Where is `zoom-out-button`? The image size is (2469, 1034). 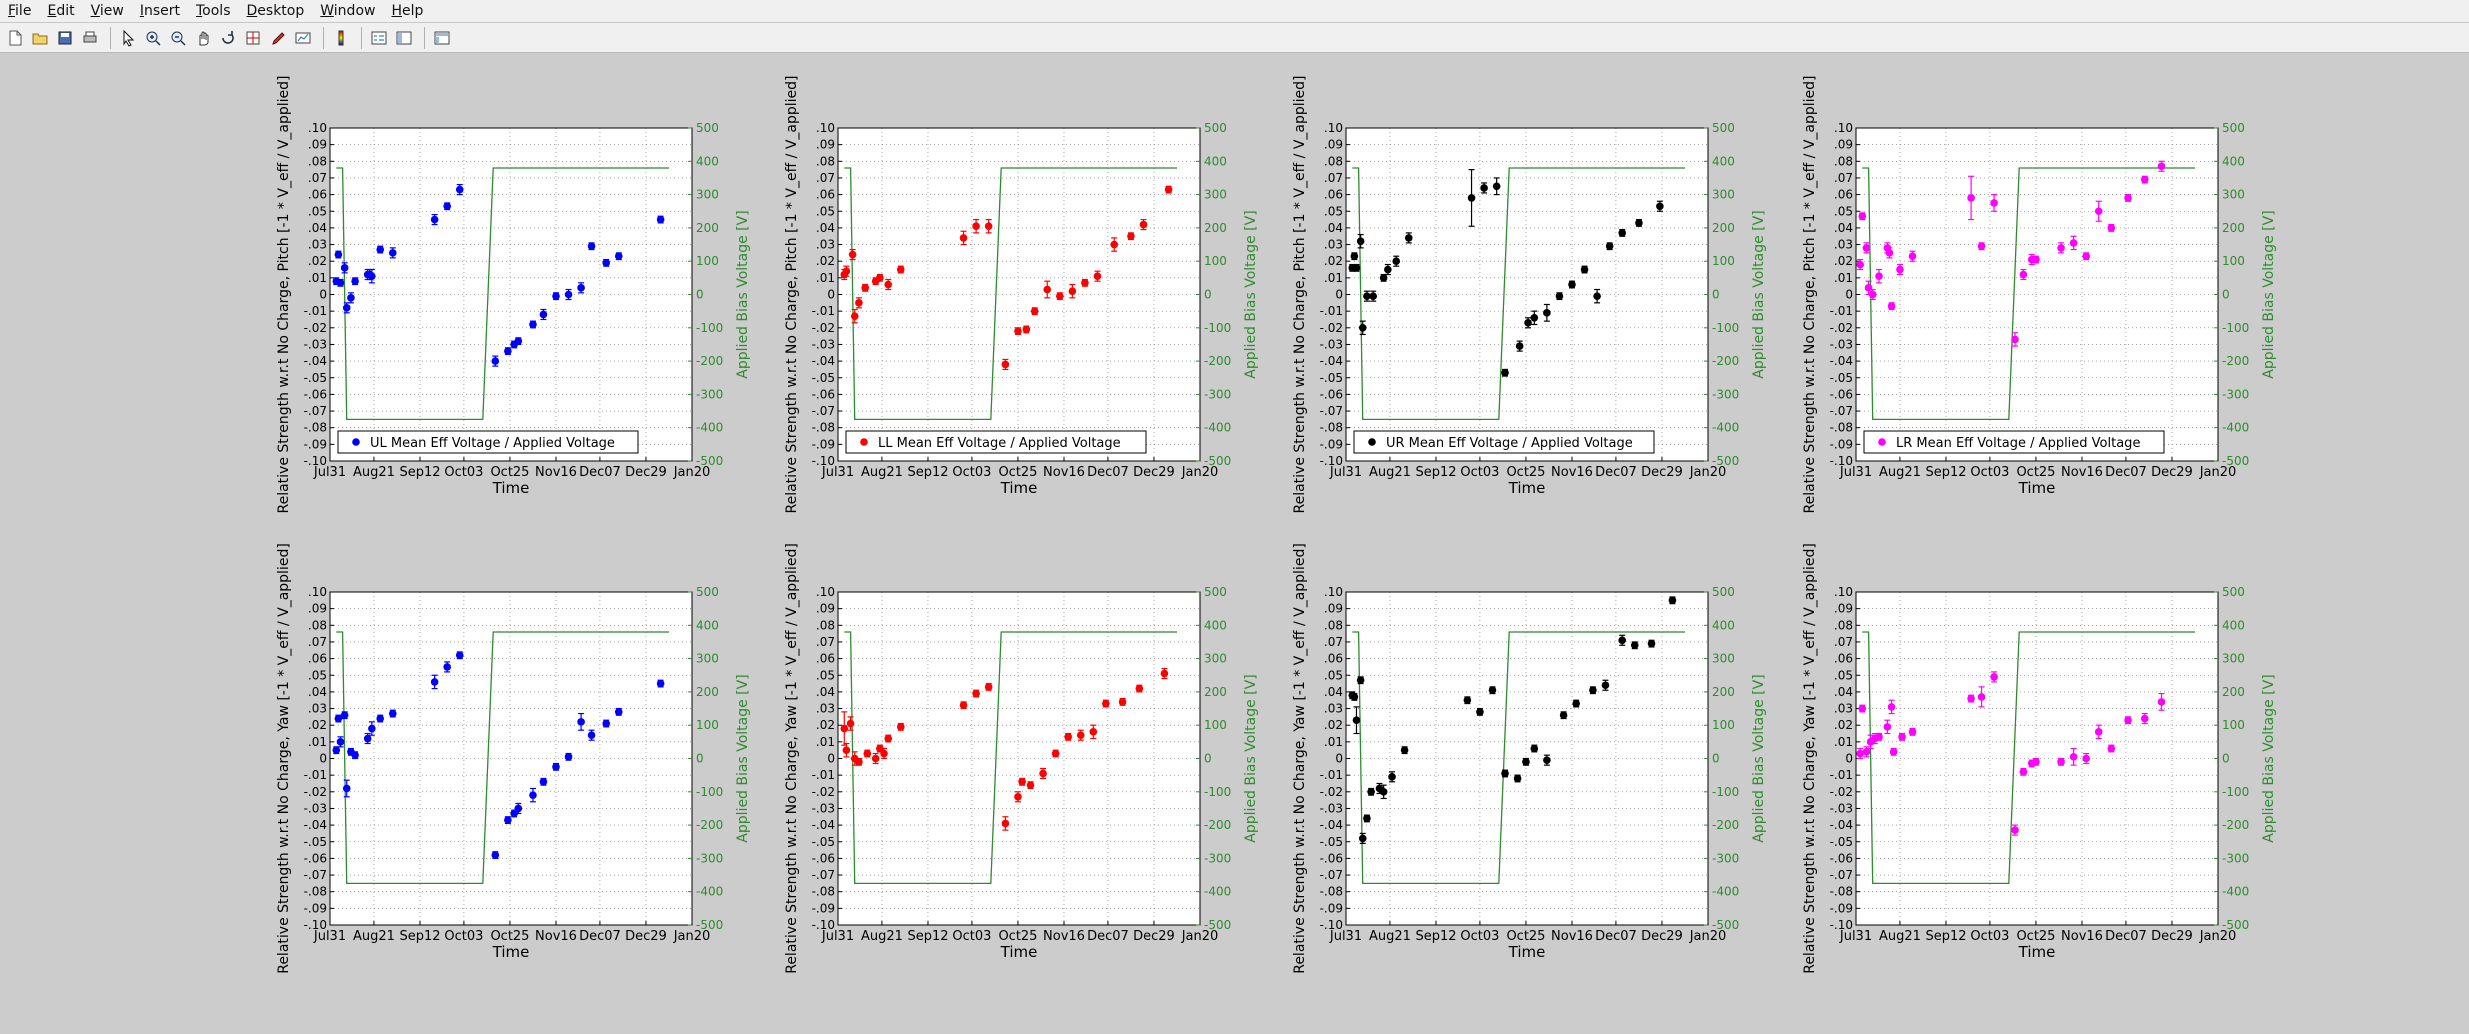
zoom-out-button is located at coordinates (178, 38).